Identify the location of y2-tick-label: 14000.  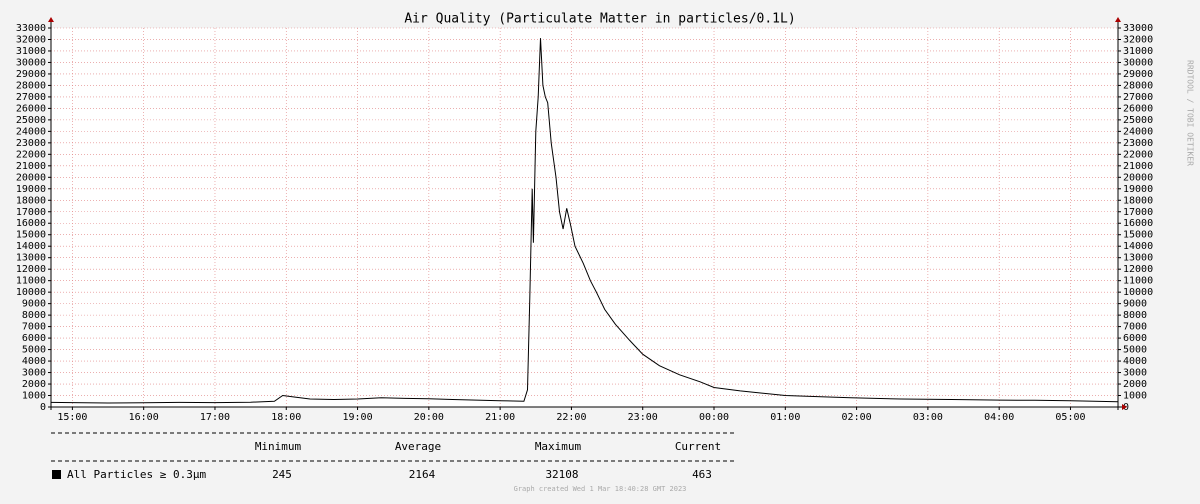
(1138, 246).